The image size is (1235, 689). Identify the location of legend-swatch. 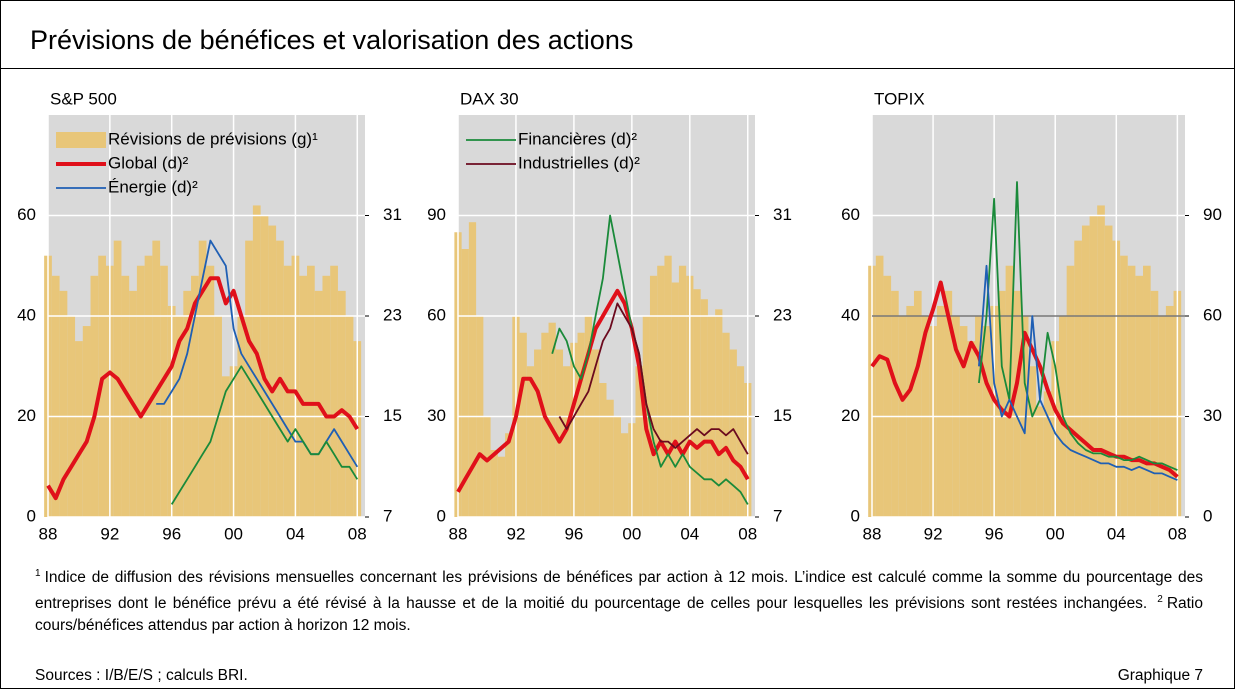
(81, 140).